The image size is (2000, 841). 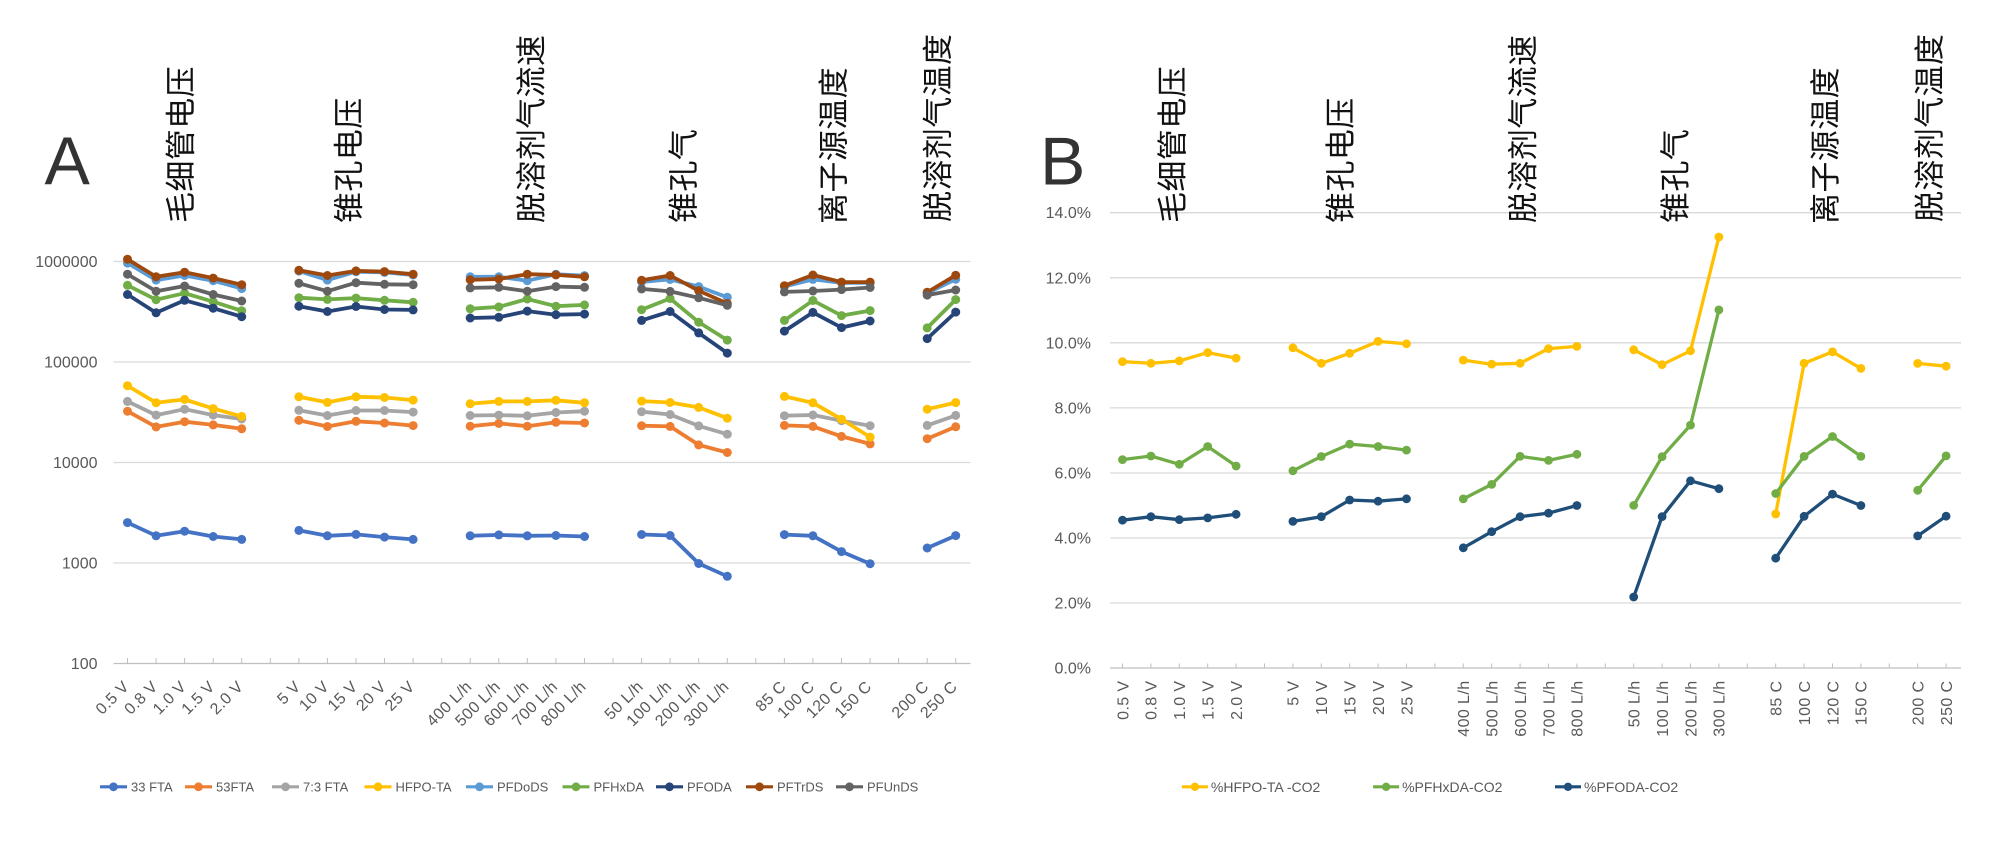 What do you see at coordinates (235, 787) in the screenshot?
I see `svg-text: 53FTA` at bounding box center [235, 787].